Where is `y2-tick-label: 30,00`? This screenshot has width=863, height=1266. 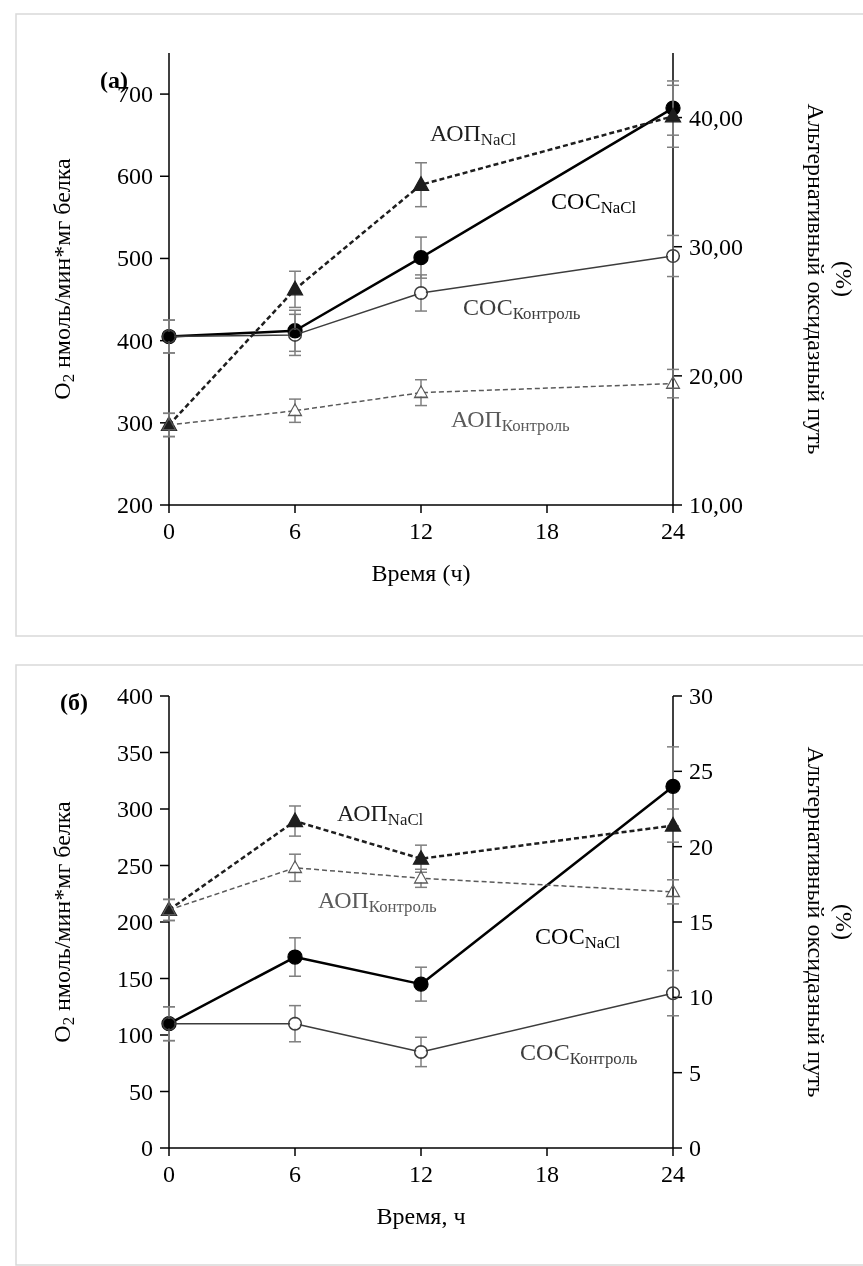 y2-tick-label: 30,00 is located at coordinates (716, 246).